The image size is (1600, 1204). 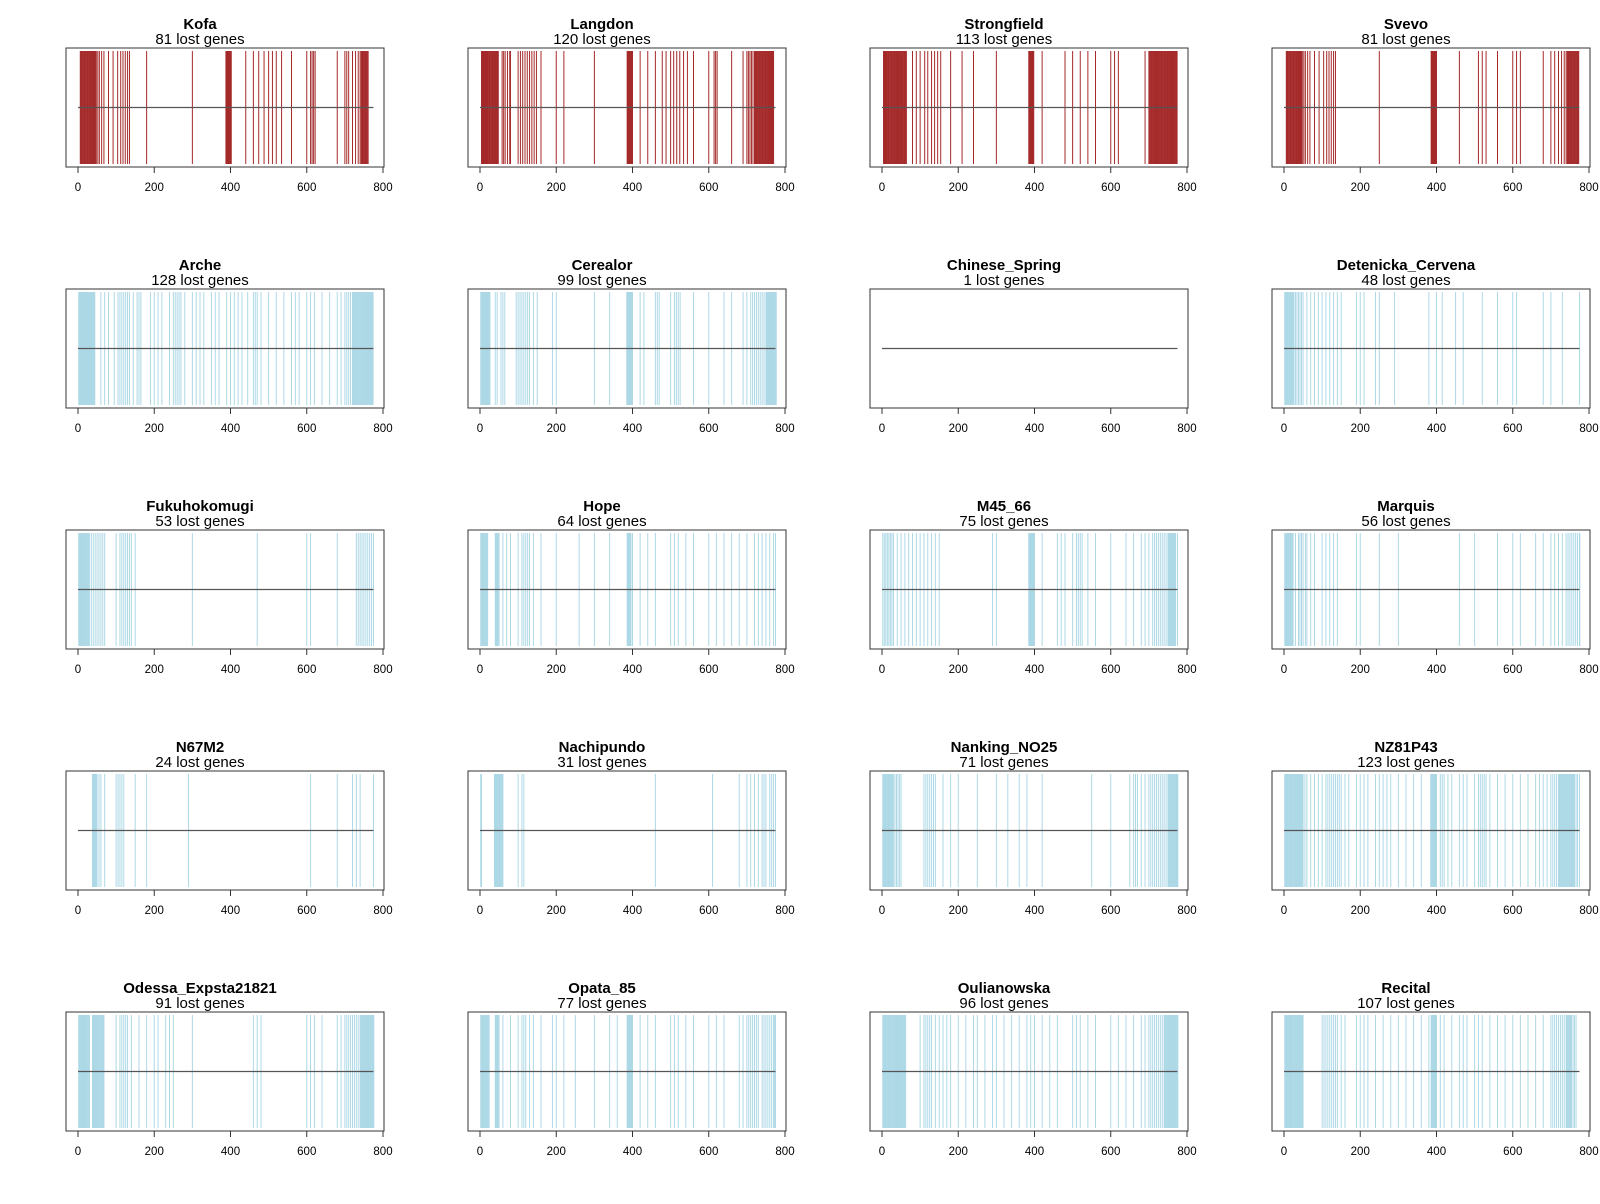 What do you see at coordinates (200, 602) in the screenshot?
I see `panel-fukuhokomugi: Fukuhokomugi 53 lost genes 0 200 400 600 800` at bounding box center [200, 602].